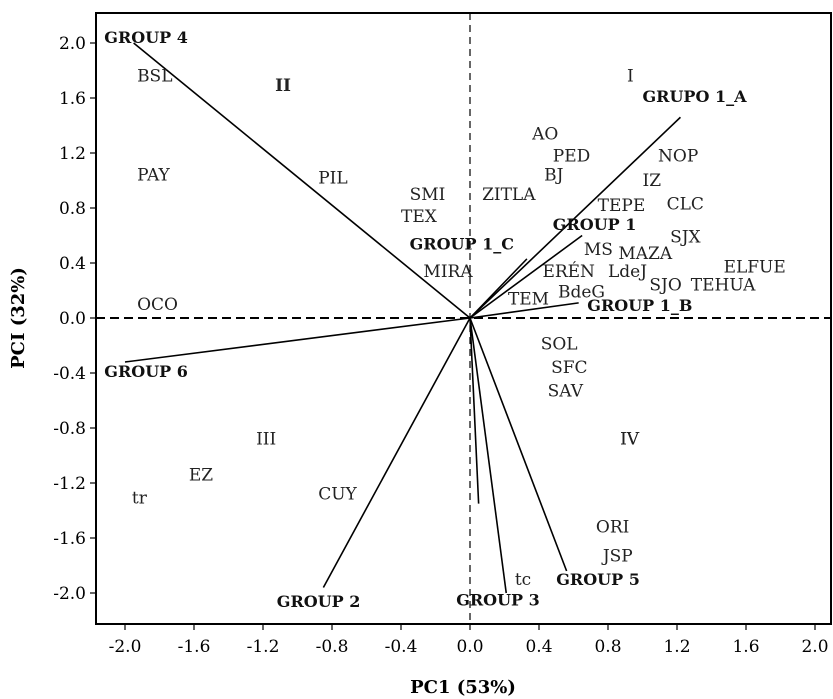 This screenshot has width=833, height=699. What do you see at coordinates (544, 134) in the screenshot?
I see `point-ao: AO` at bounding box center [544, 134].